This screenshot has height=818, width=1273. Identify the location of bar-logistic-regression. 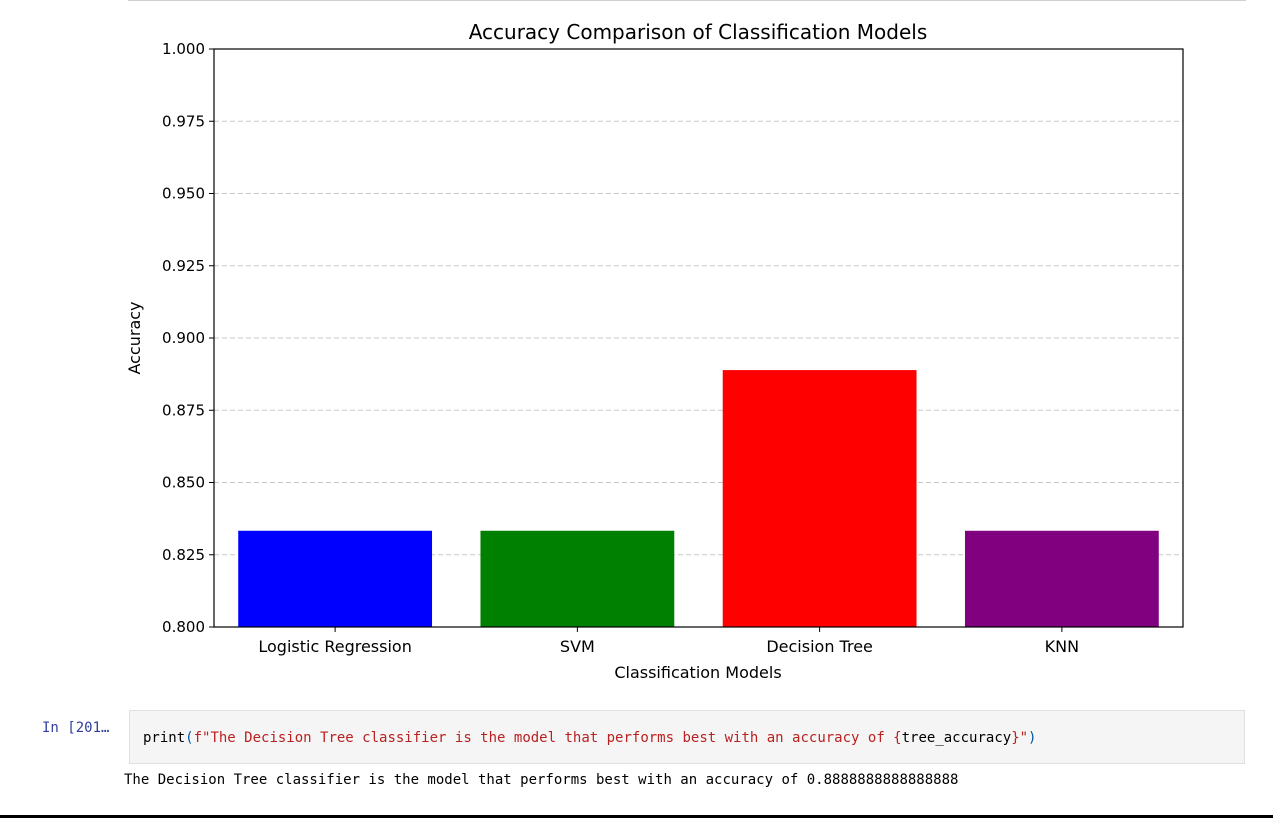
(335, 578).